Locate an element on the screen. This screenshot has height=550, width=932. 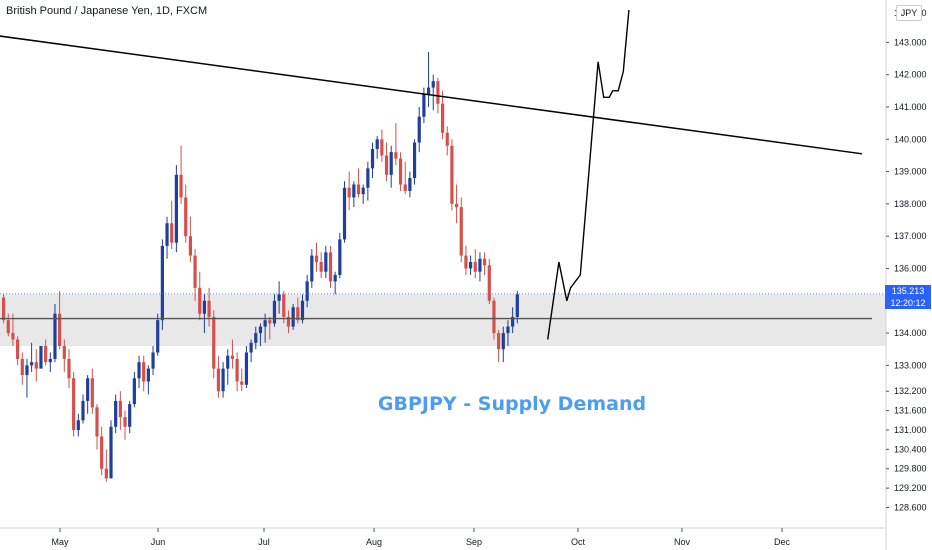
projection-path is located at coordinates (588, 175).